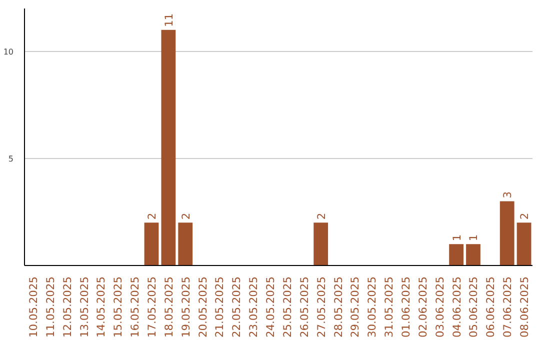 This screenshot has height=340, width=540. Describe the element at coordinates (219, 307) in the screenshot. I see `x-tick-label: 21.05.2025` at that location.